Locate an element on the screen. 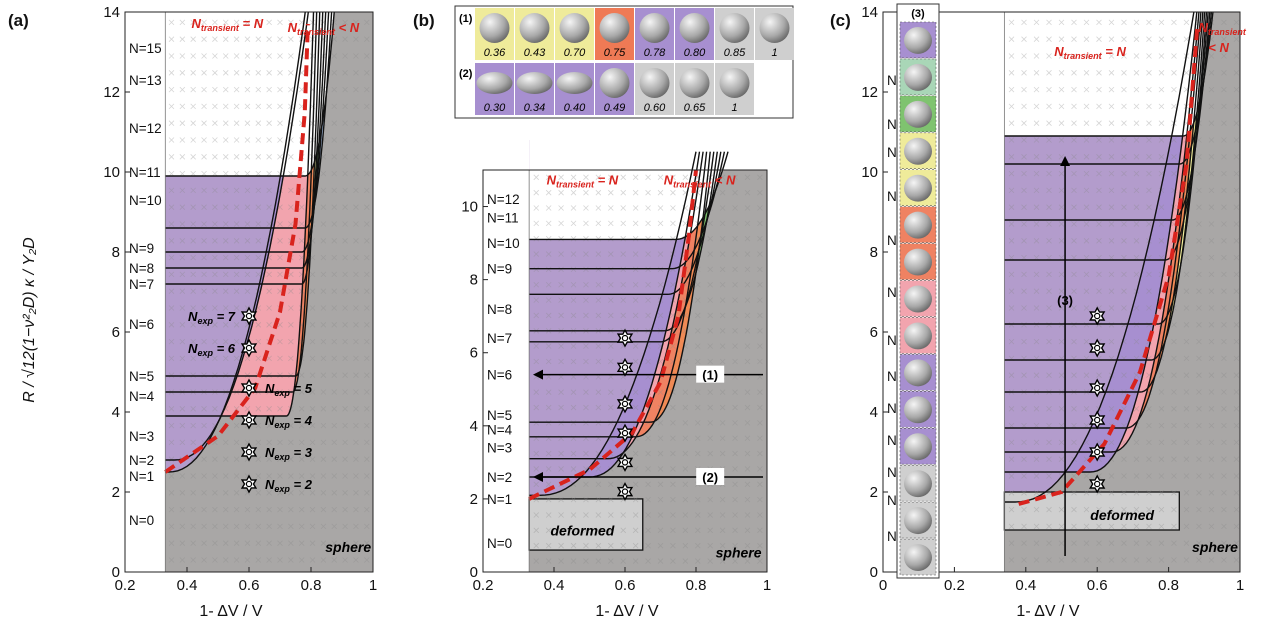  star-center is located at coordinates (1097, 452).